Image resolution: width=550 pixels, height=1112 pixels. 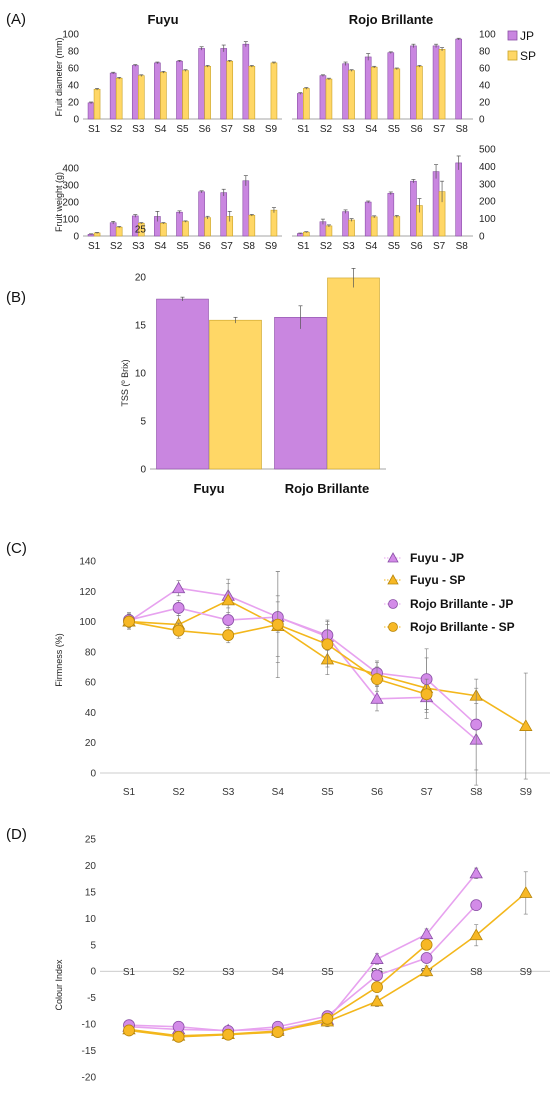 What do you see at coordinates (178, 972) in the screenshot?
I see `d_colour-xtick-s2: S2` at bounding box center [178, 972].